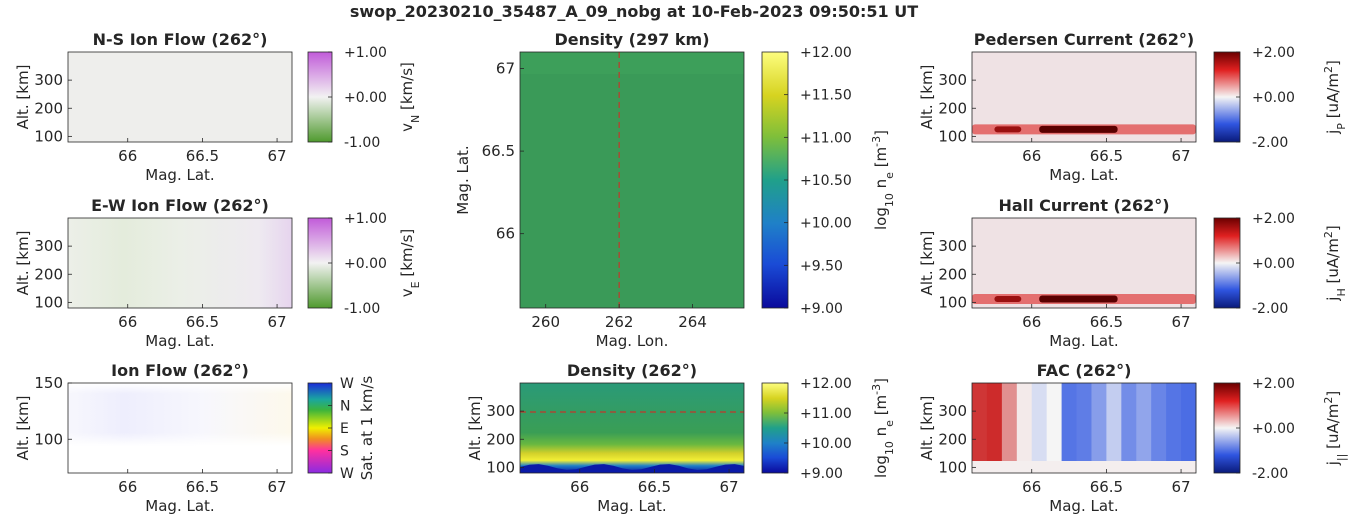  What do you see at coordinates (1084, 467) in the screenshot?
I see `fac-base` at bounding box center [1084, 467].